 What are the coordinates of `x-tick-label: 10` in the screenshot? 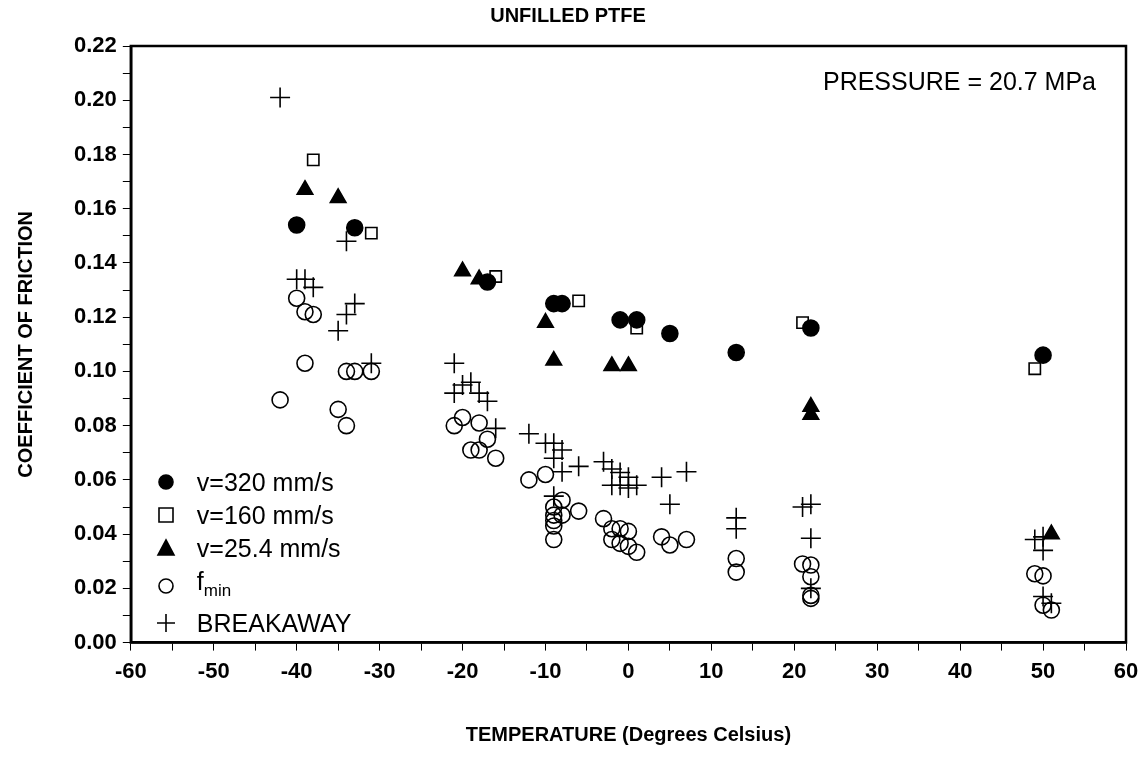 It's located at (711, 670).